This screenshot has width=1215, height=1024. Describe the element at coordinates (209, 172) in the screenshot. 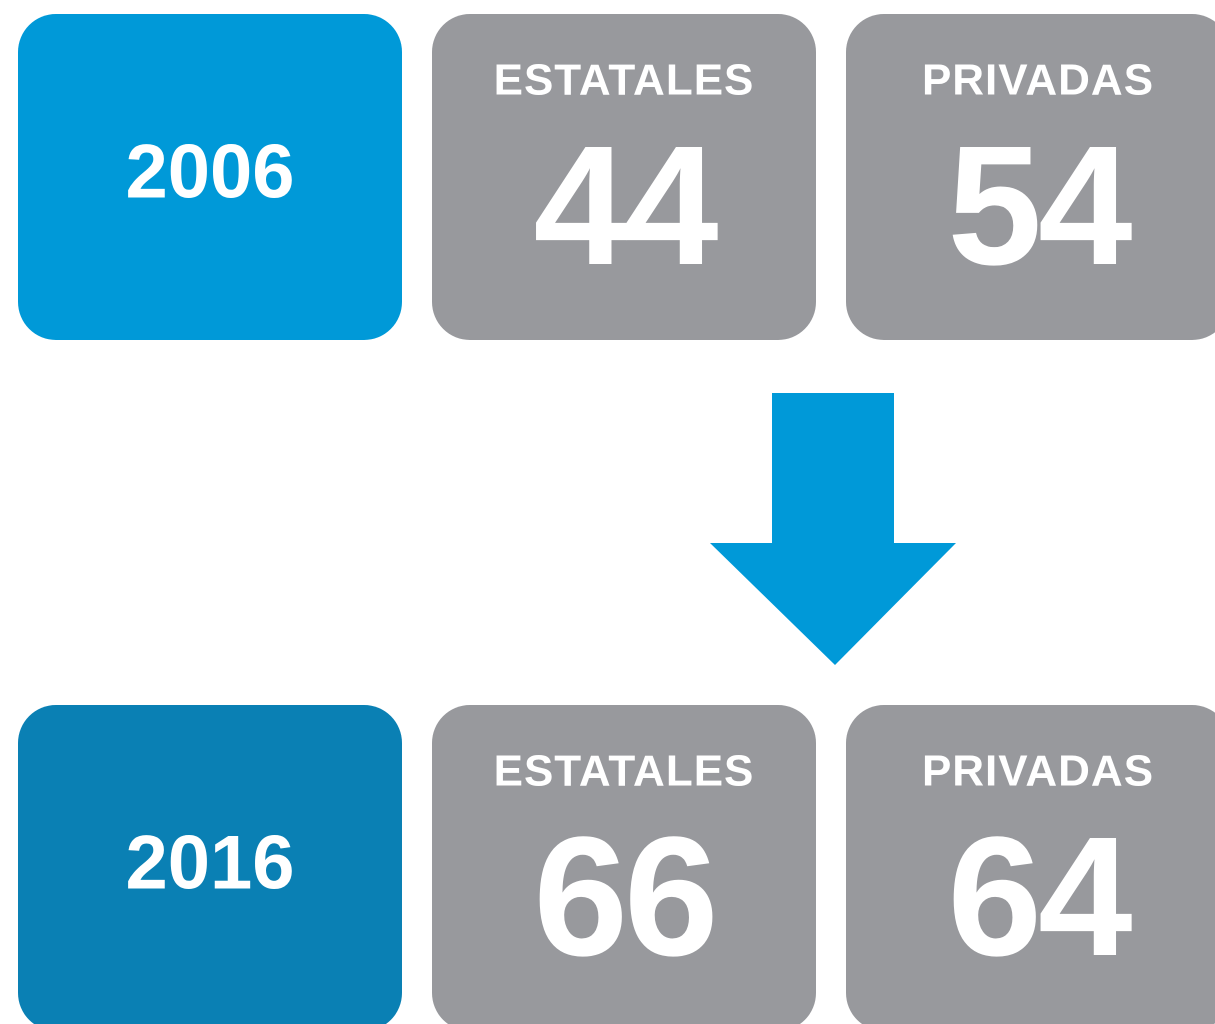

I see `year: 2006` at that location.